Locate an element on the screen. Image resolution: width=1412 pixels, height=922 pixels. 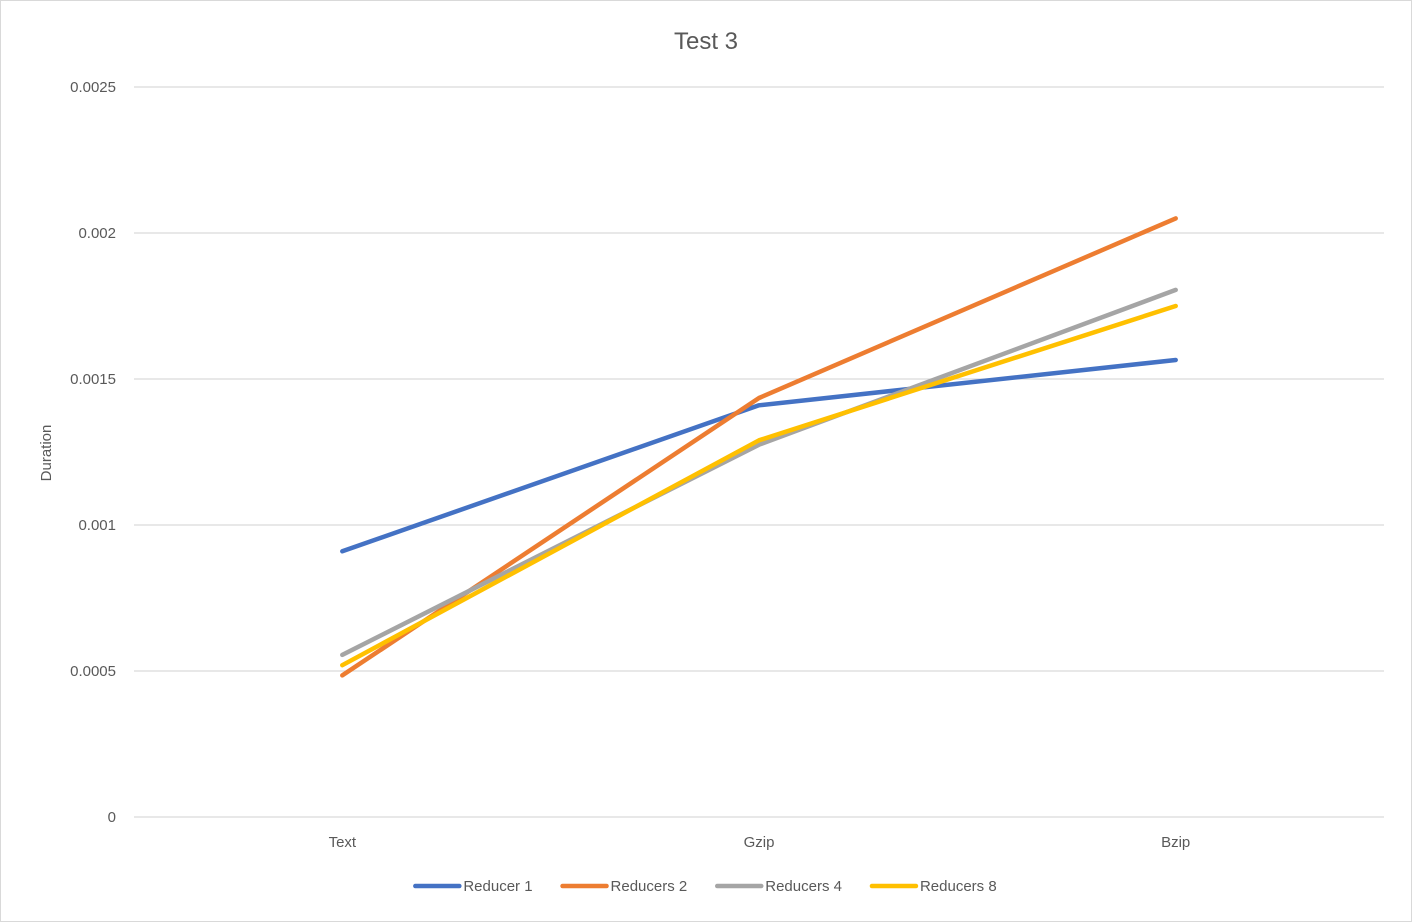
x-tick-label: Gzip is located at coordinates (759, 842).